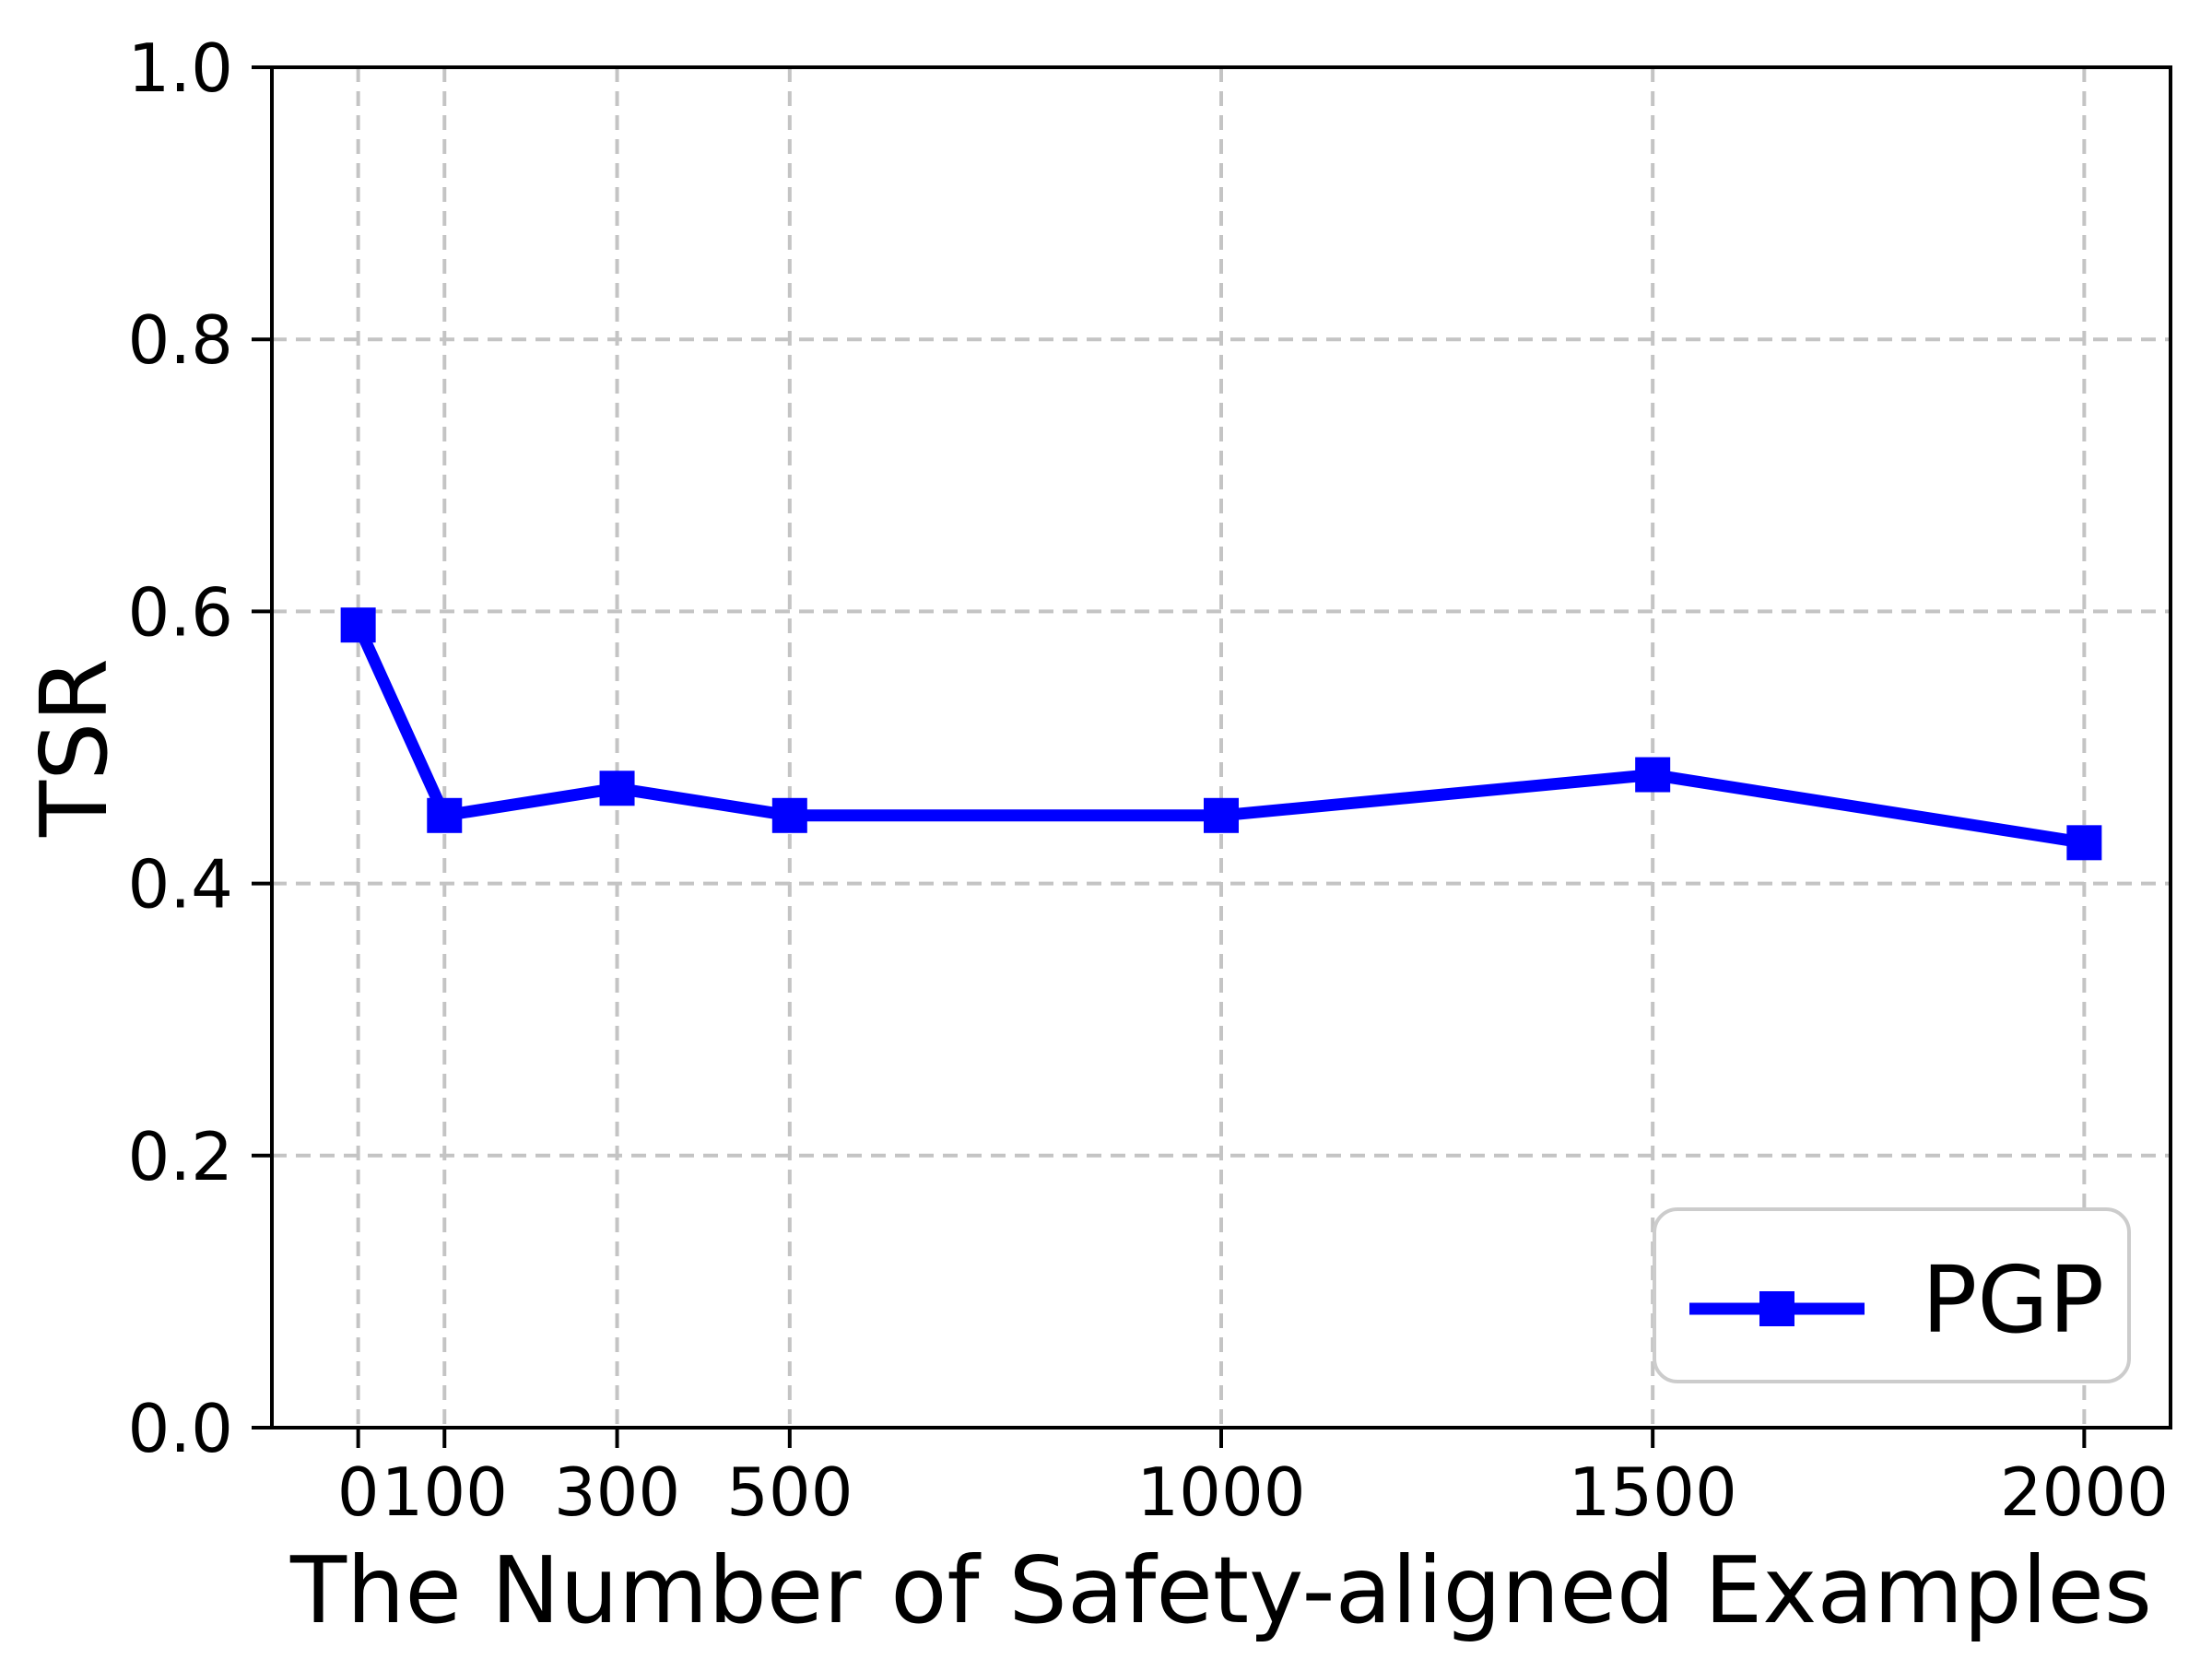  I want to click on legend: PGP, so click(1892, 1295).